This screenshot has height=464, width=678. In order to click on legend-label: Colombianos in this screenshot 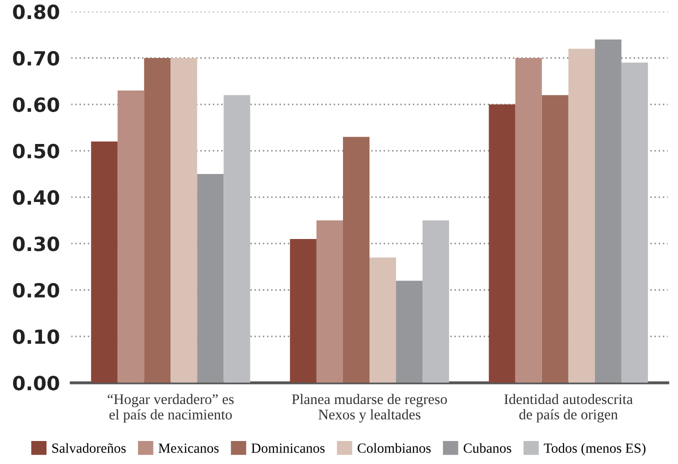, I will do `click(394, 448)`.